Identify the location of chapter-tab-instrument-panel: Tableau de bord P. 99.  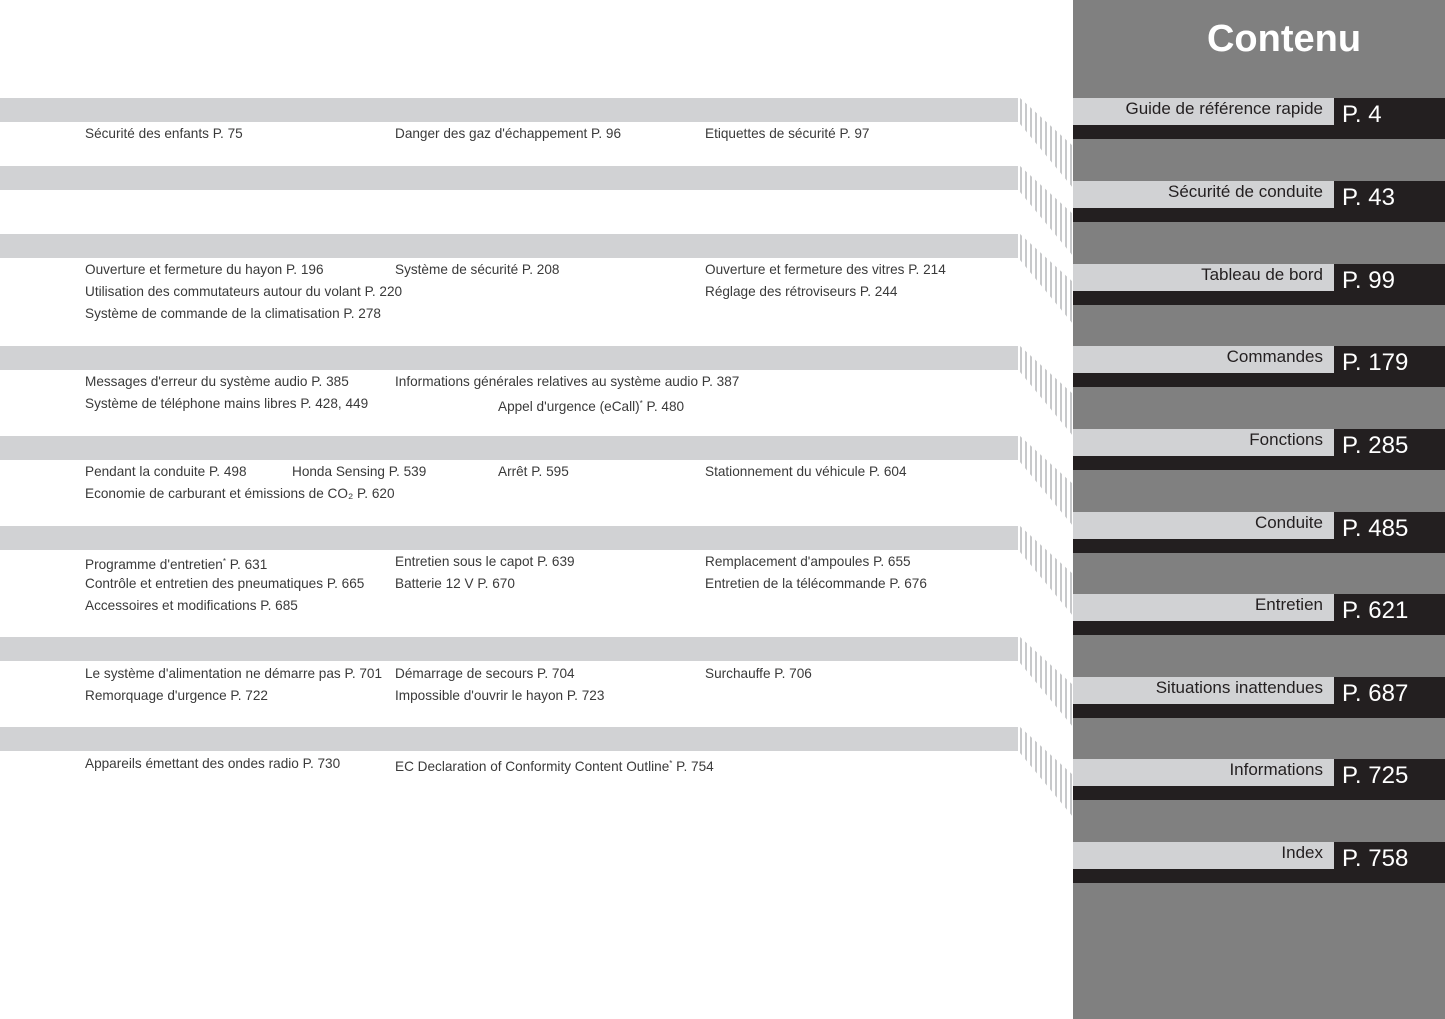
(1259, 284).